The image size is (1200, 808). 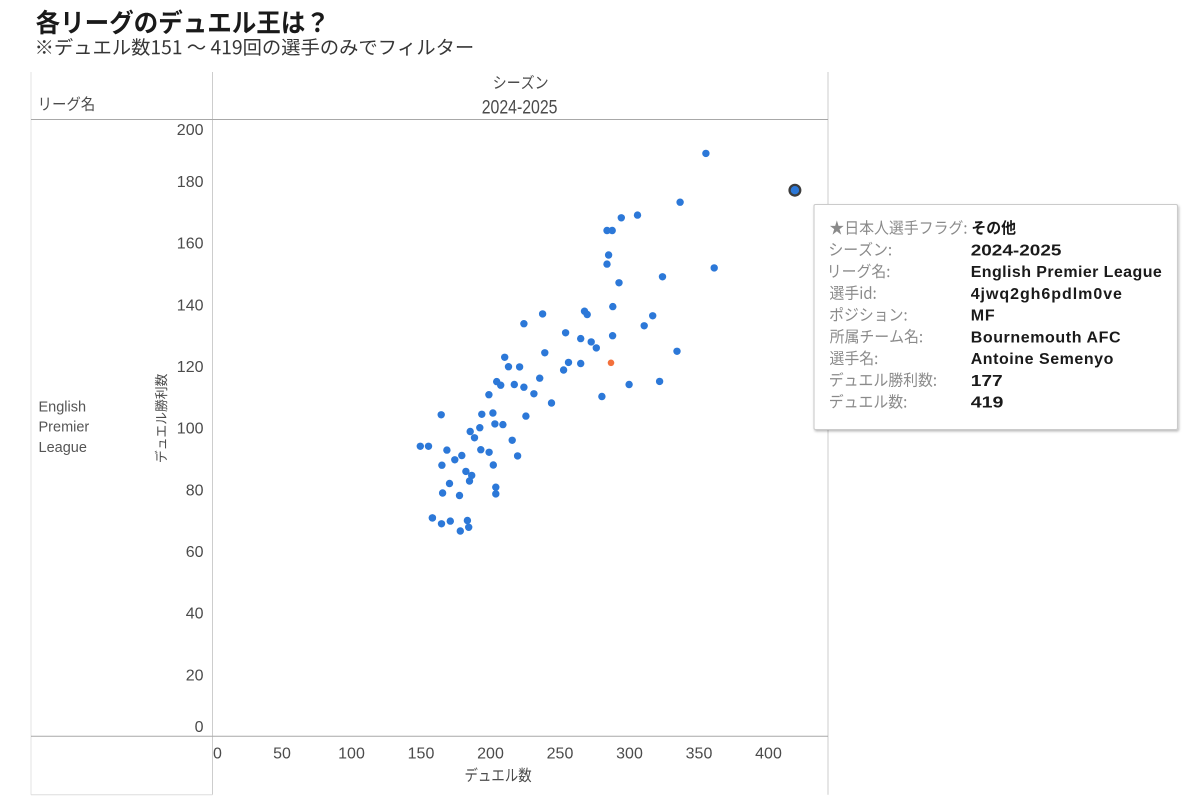 What do you see at coordinates (63, 408) in the screenshot?
I see `svg-text: English` at bounding box center [63, 408].